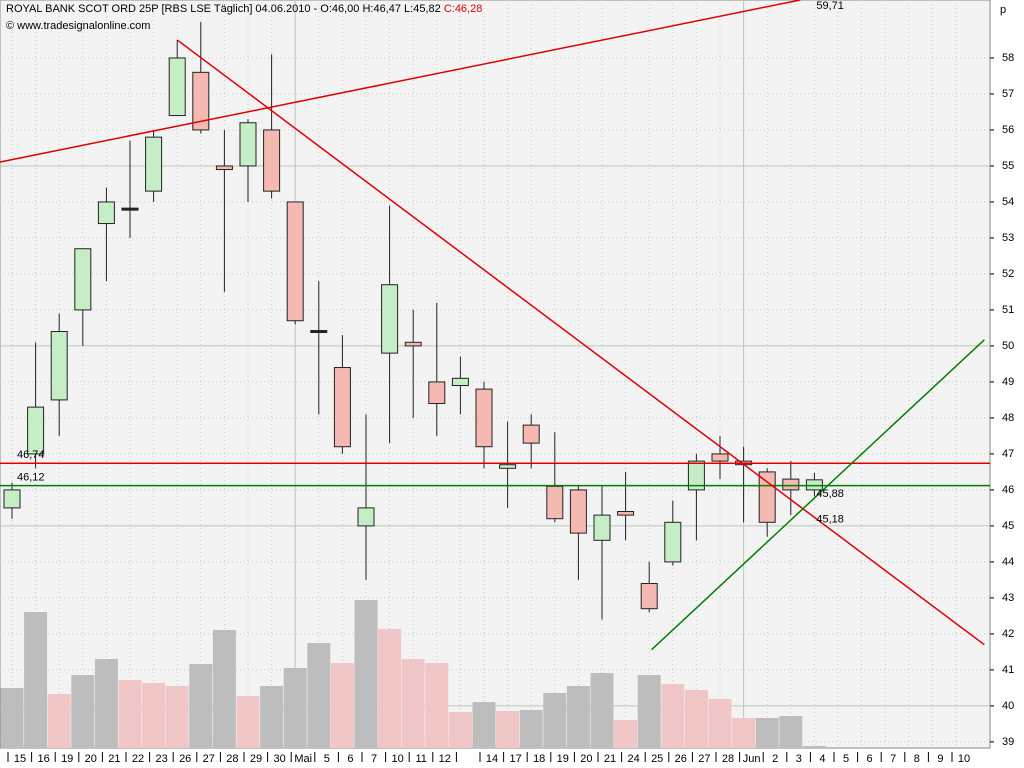 This screenshot has height=768, width=1024. What do you see at coordinates (1008, 598) in the screenshot?
I see `y-tick-label: 43` at bounding box center [1008, 598].